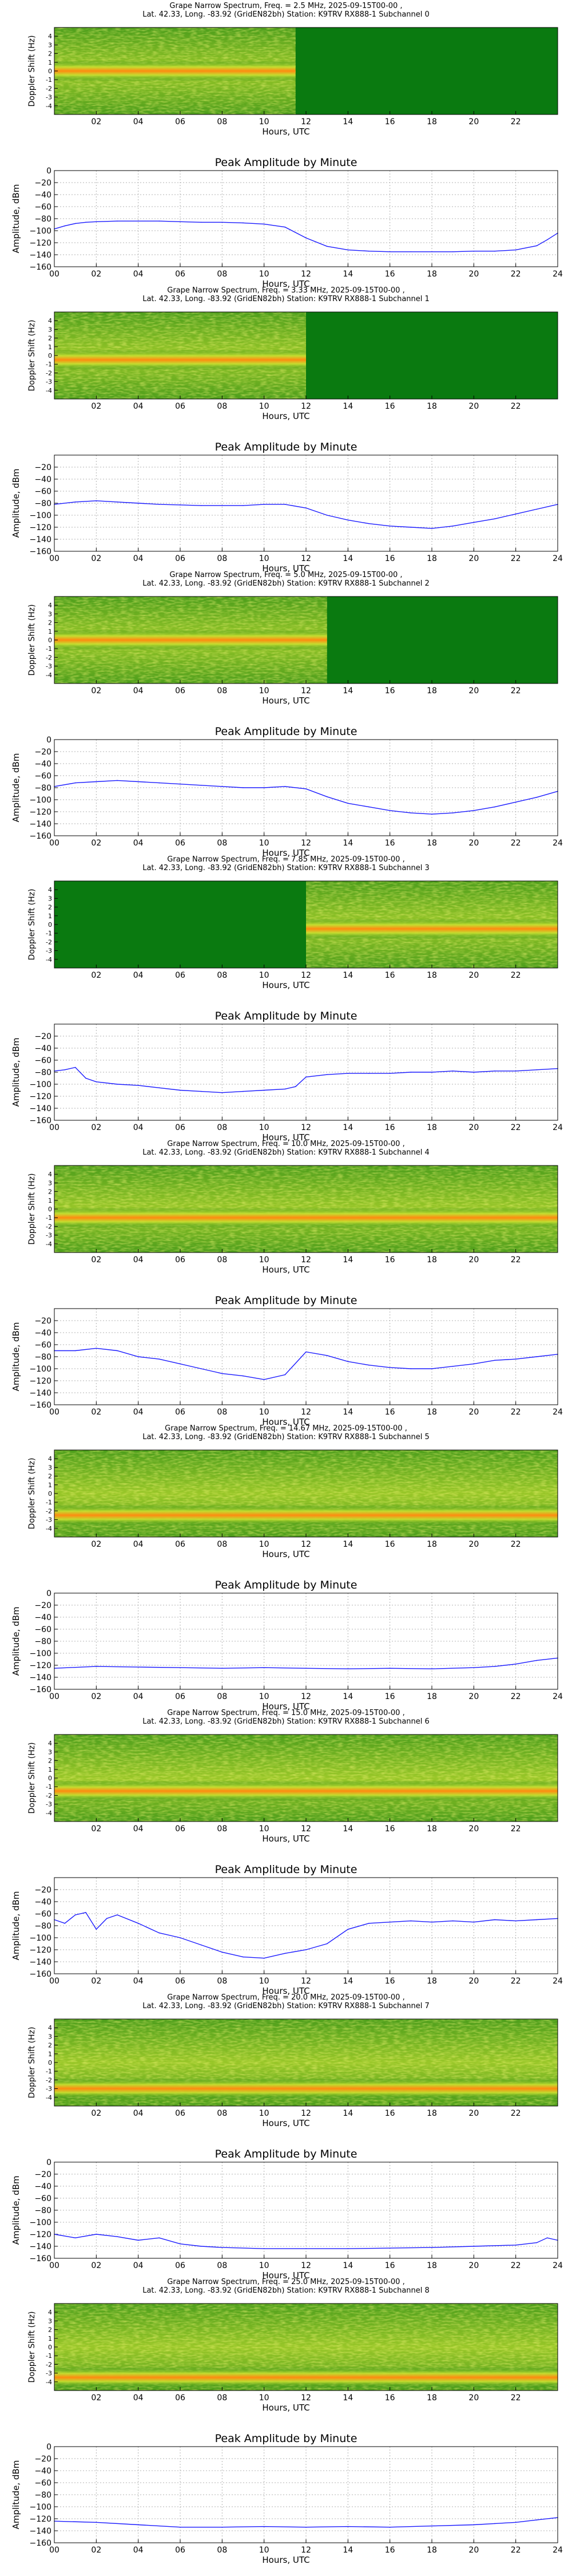 Image resolution: width=572 pixels, height=2576 pixels. Describe the element at coordinates (348, 1696) in the screenshot. I see `amplitude-xtick-label: 14` at that location.